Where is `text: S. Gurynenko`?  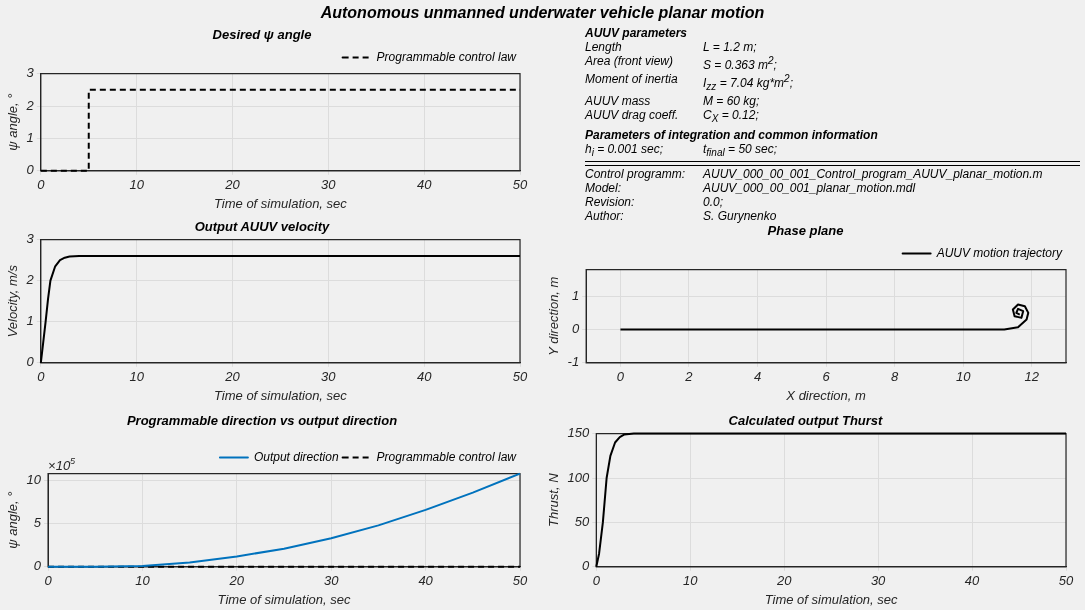
text: S. Gurynenko is located at coordinates (740, 216).